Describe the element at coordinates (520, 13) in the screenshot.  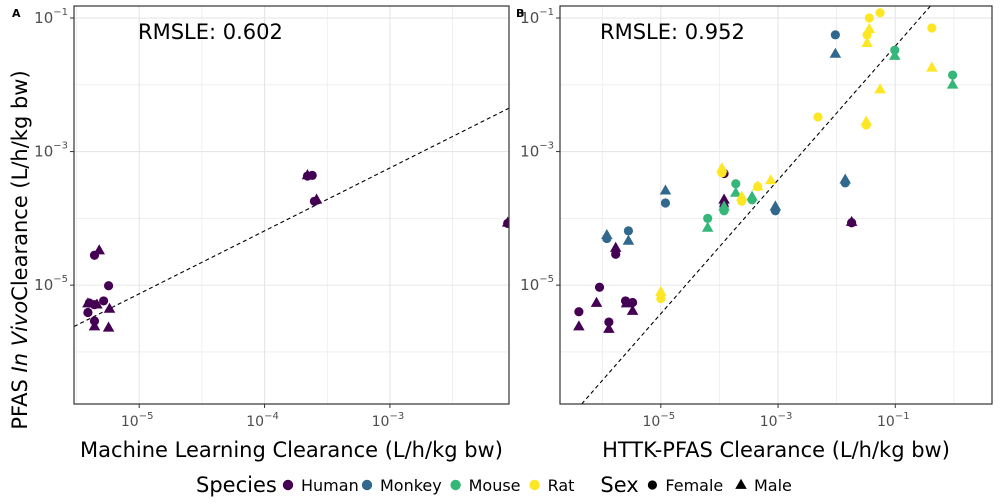
I see `panel-label: B` at that location.